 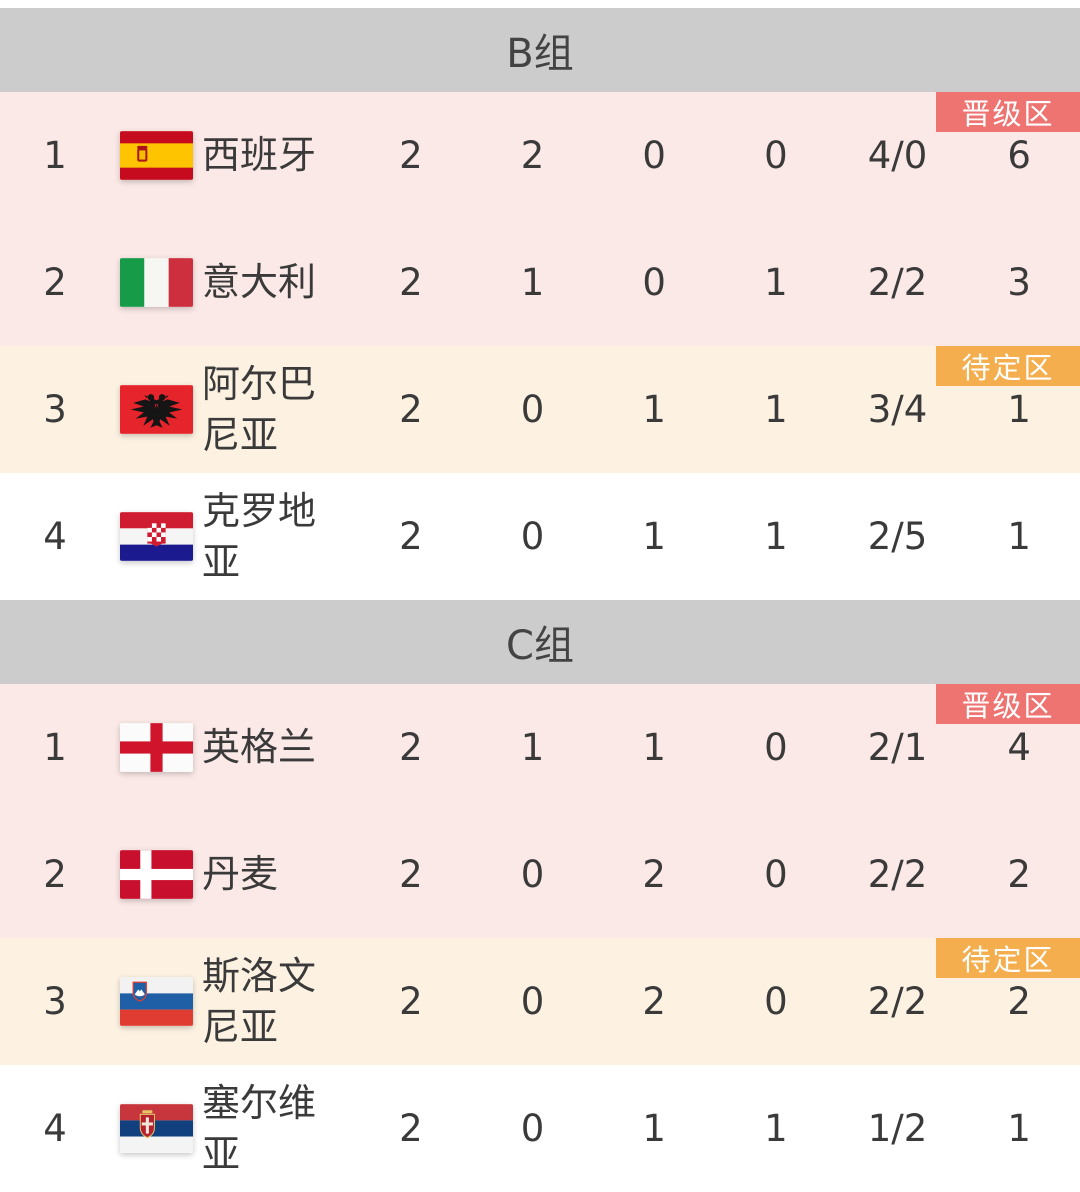 I want to click on team-row: 待定区 3 阿尔巴尼亚 2 0 1 1 3/4 1, so click(x=540, y=409).